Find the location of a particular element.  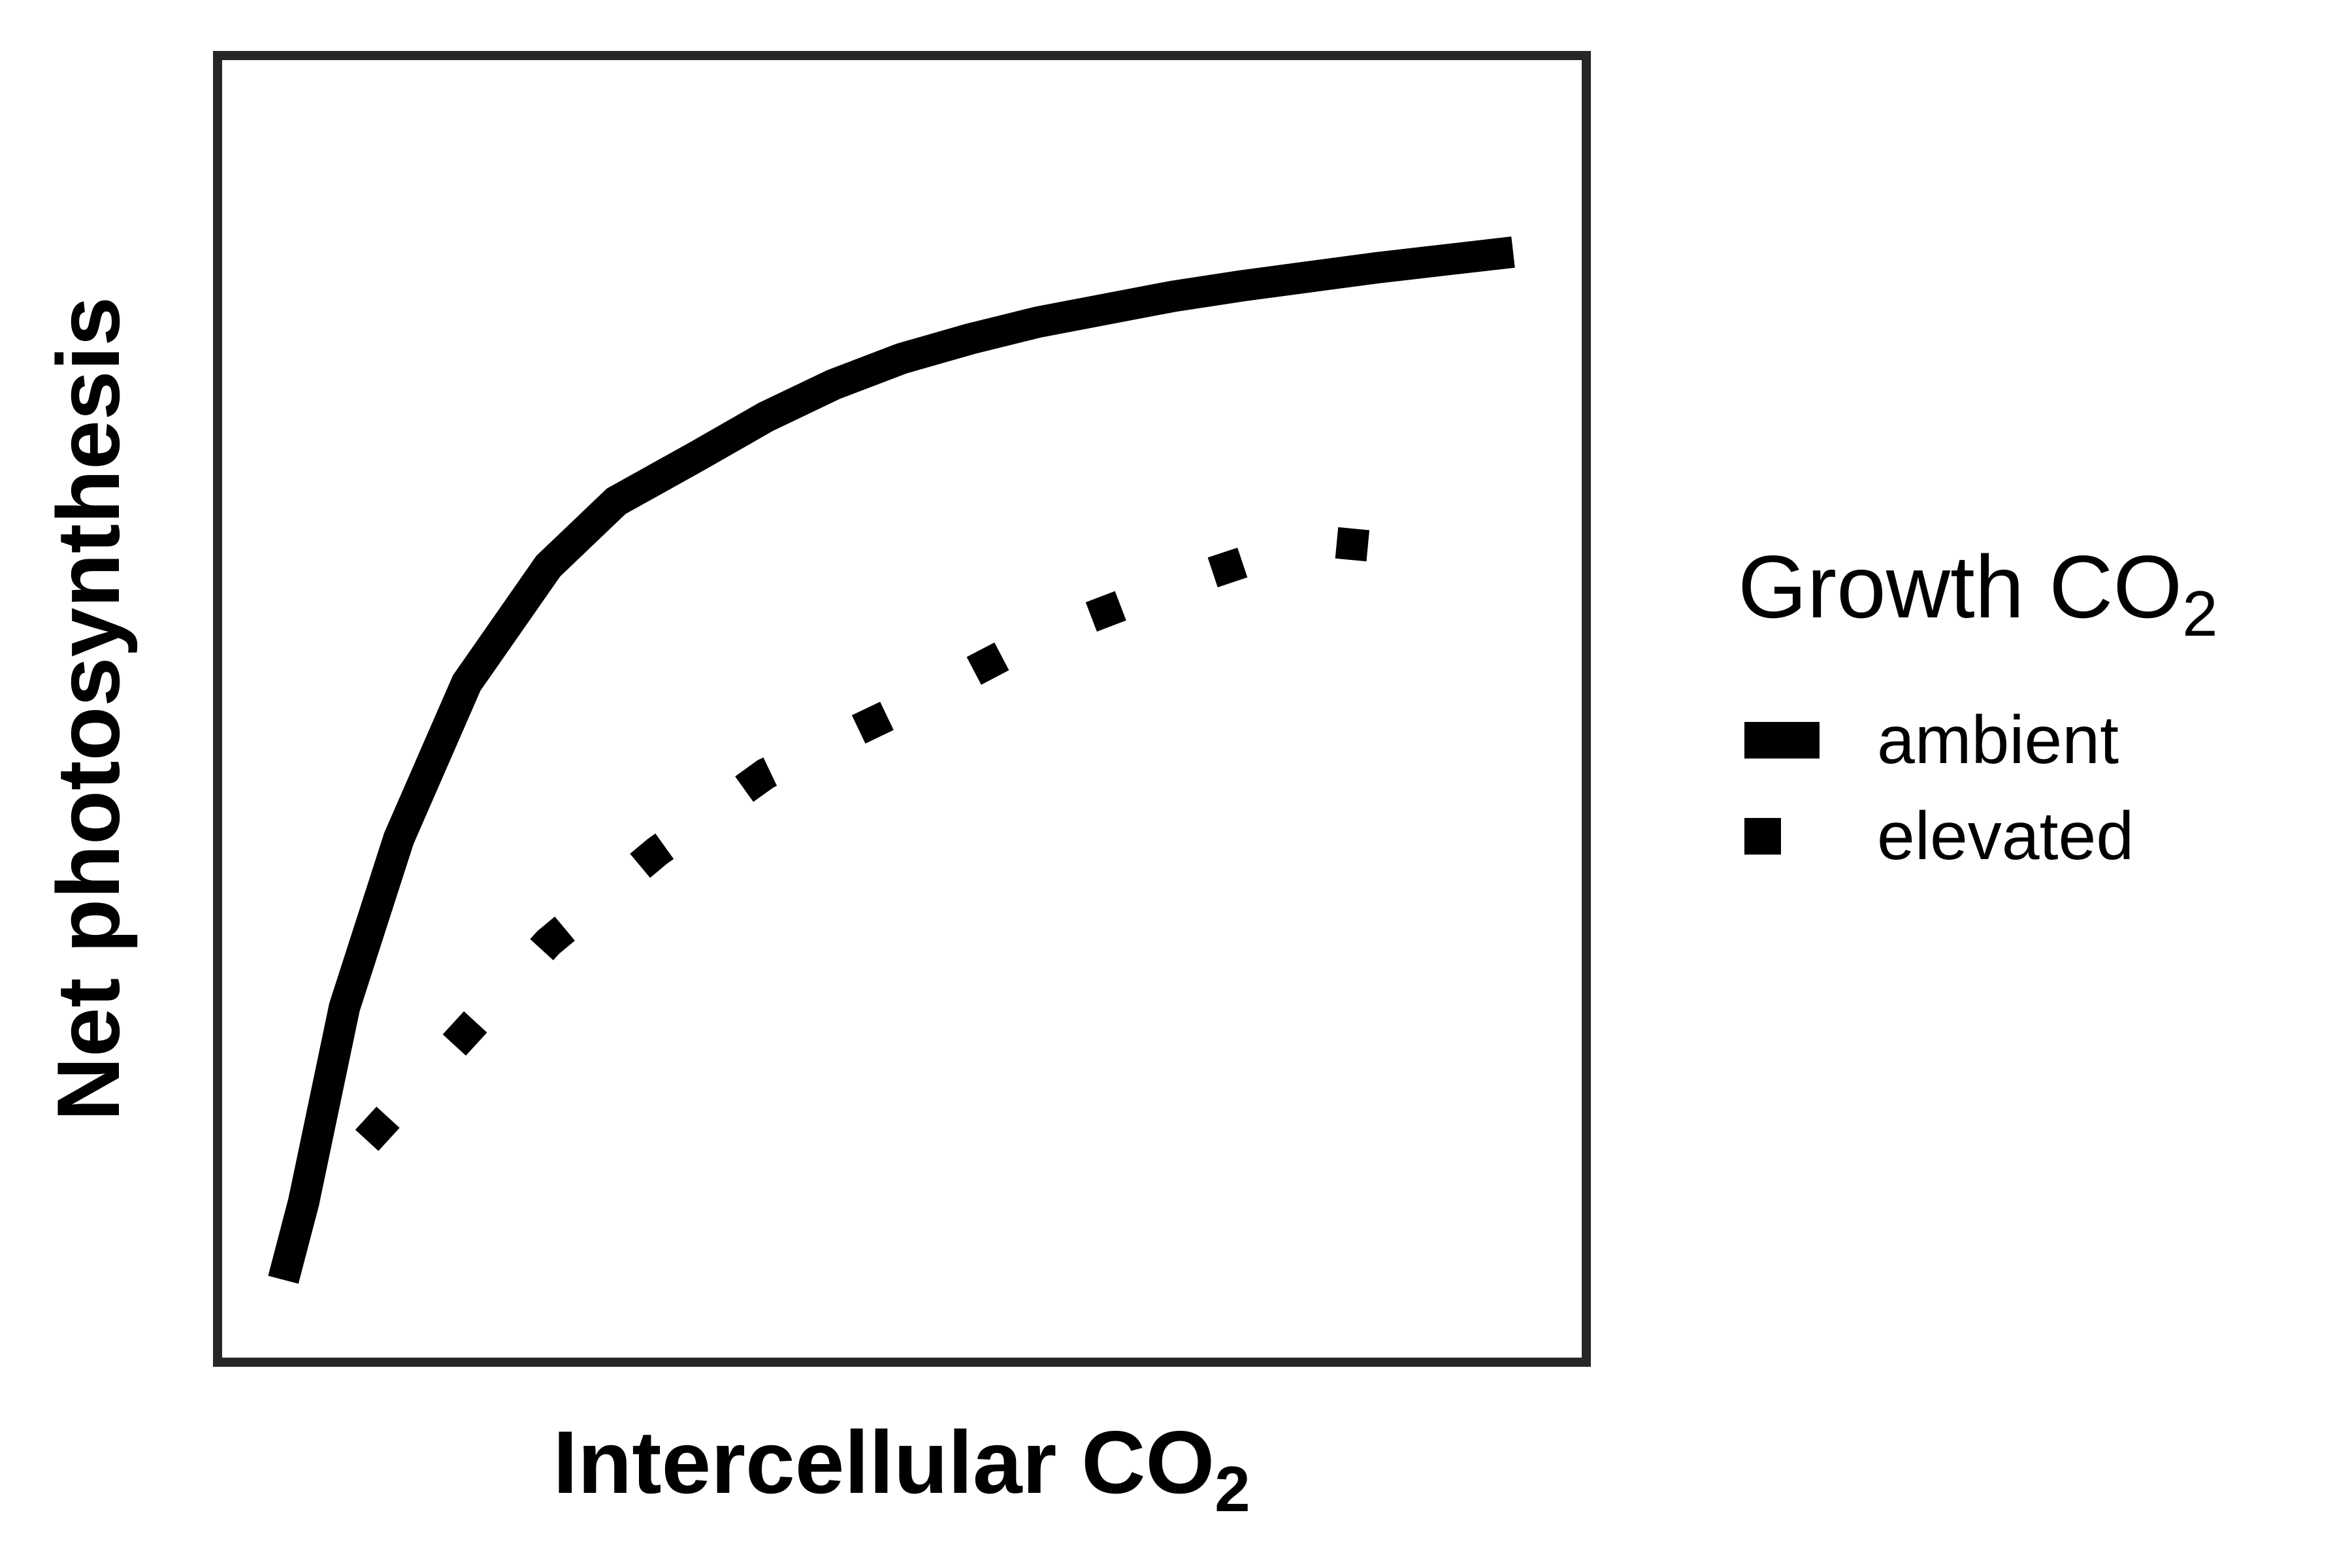

x-axis-label: Intercellular CO2 is located at coordinates (901, 1469).